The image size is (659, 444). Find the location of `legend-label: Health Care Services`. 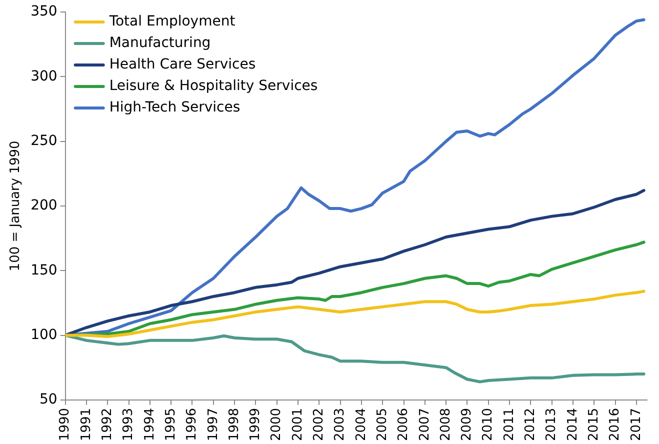

legend-label: Health Care Services is located at coordinates (182, 64).